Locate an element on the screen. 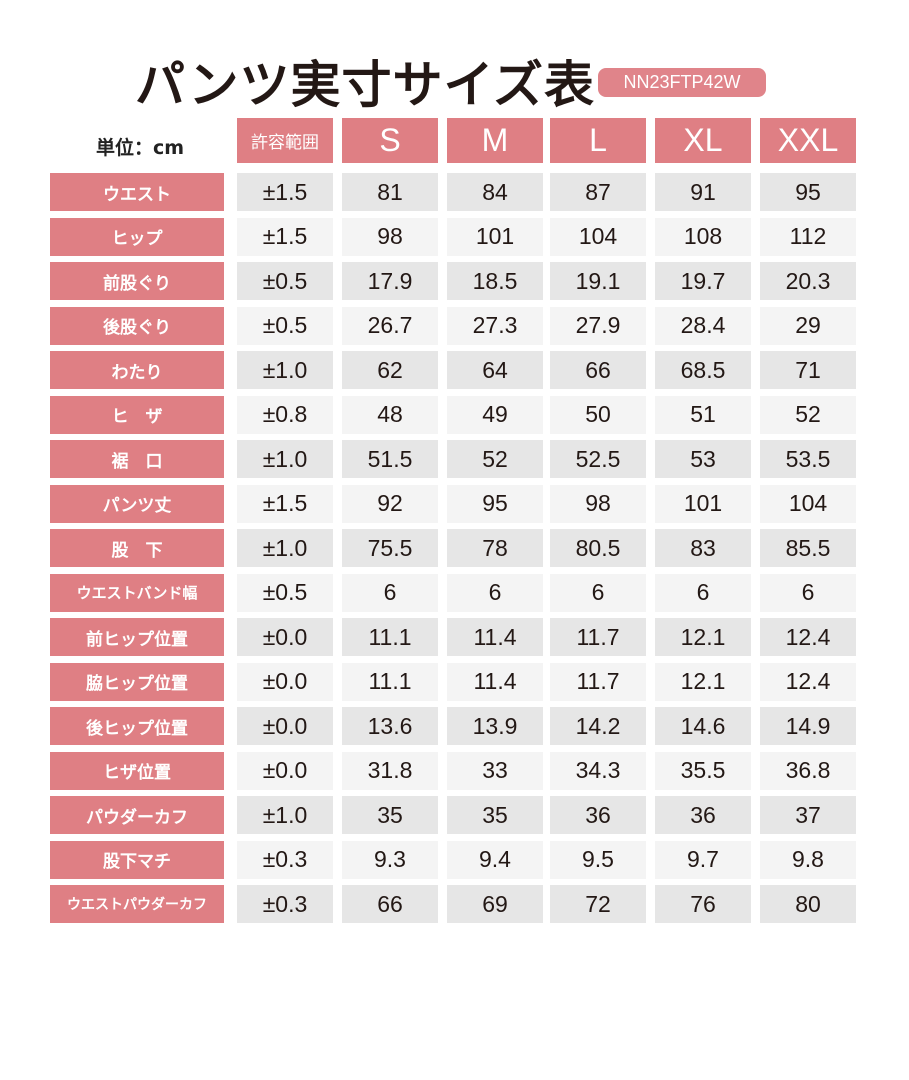 Image resolution: width=909 pixels, height=1080 pixels. size-cell: 84 is located at coordinates (495, 192).